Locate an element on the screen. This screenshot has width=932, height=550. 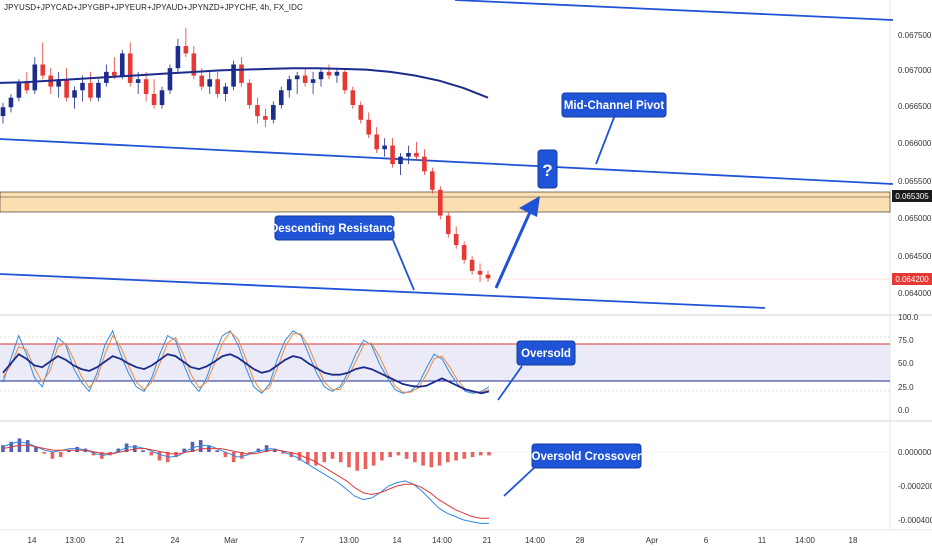
osc-tick-label: 100.0 is located at coordinates (908, 317).